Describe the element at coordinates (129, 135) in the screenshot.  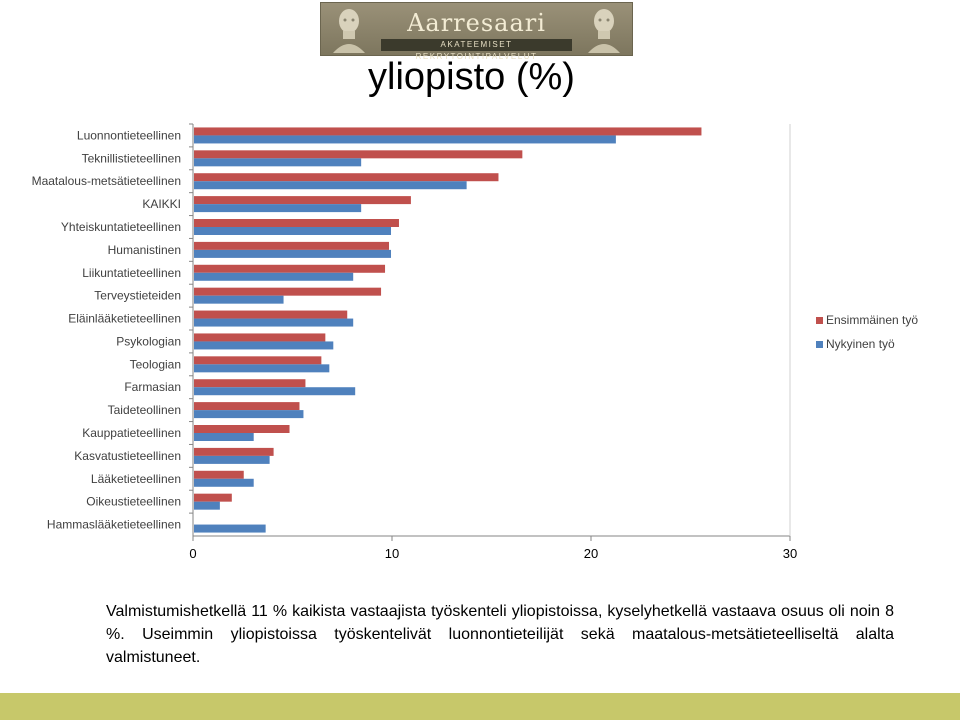
I see `category-label: Luonnontieteellinen` at that location.